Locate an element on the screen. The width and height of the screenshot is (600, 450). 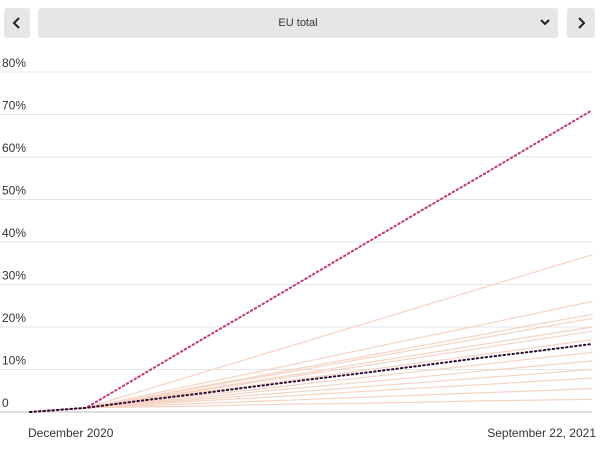
y-tick-label: 60% is located at coordinates (14, 148).